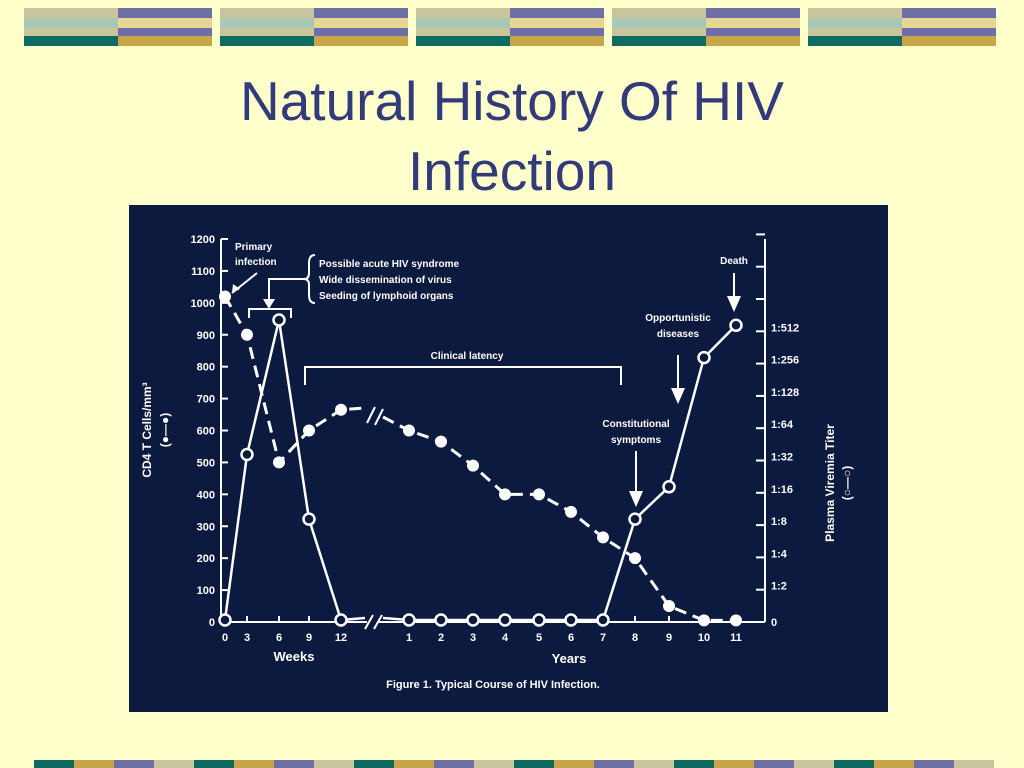  I want to click on cd4-break-mark, so click(371, 415).